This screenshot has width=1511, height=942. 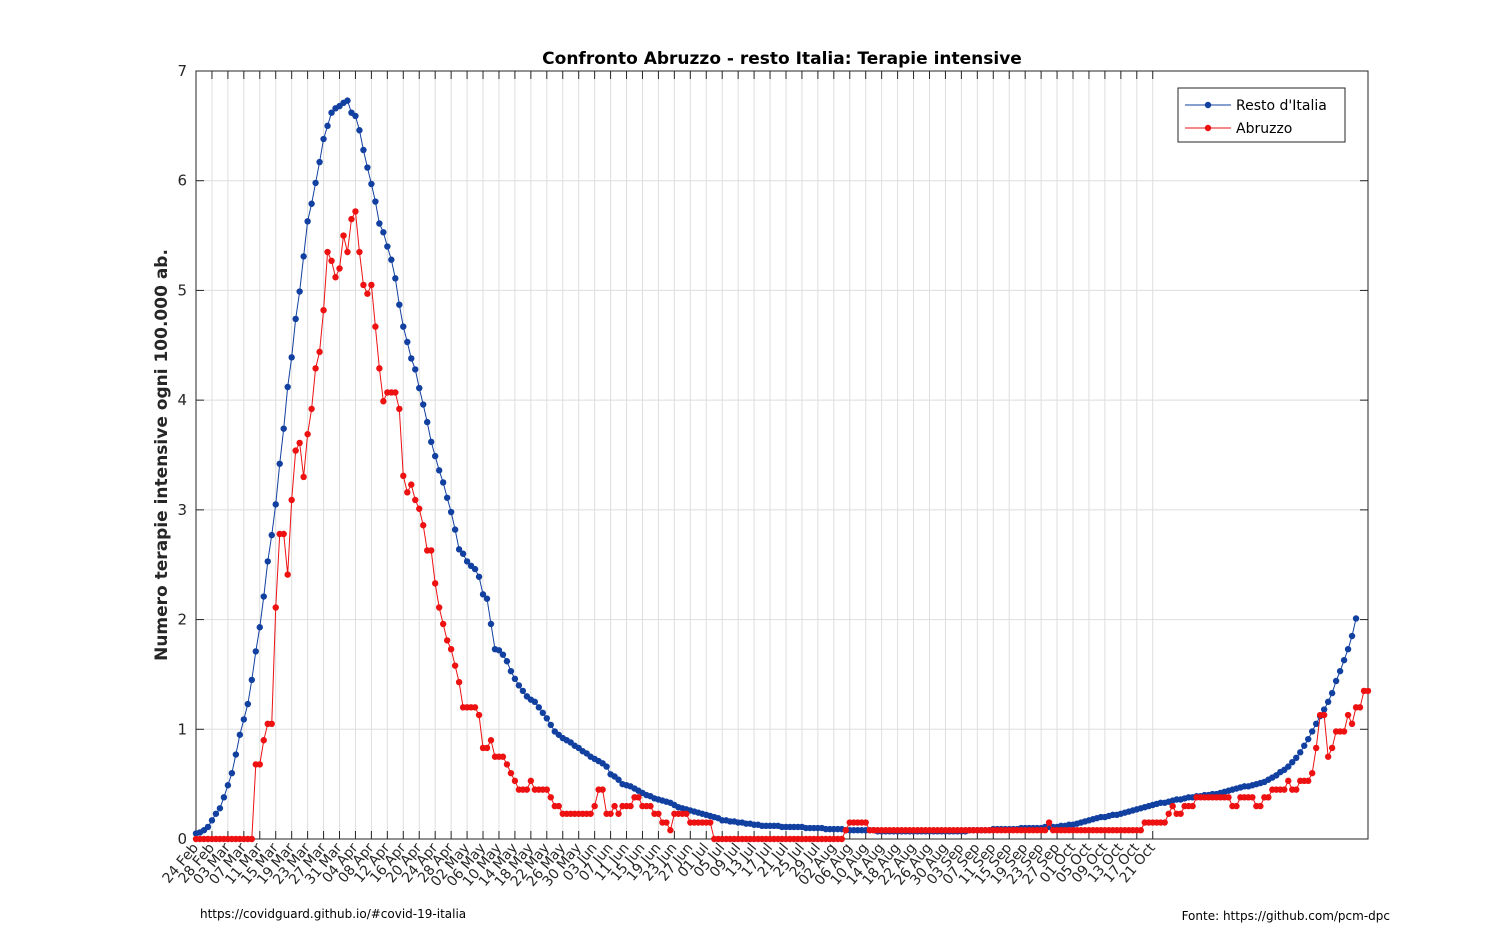 What do you see at coordinates (182, 729) in the screenshot?
I see `y-tick-label: 1` at bounding box center [182, 729].